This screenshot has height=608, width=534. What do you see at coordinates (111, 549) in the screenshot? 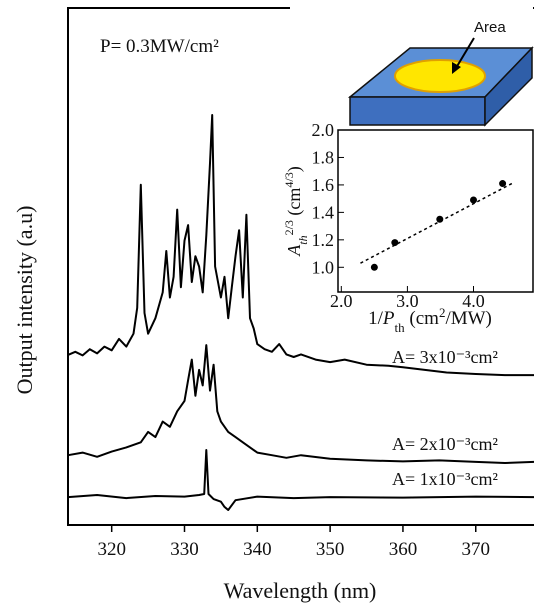
I see `x-tick-label: 320` at bounding box center [111, 549].